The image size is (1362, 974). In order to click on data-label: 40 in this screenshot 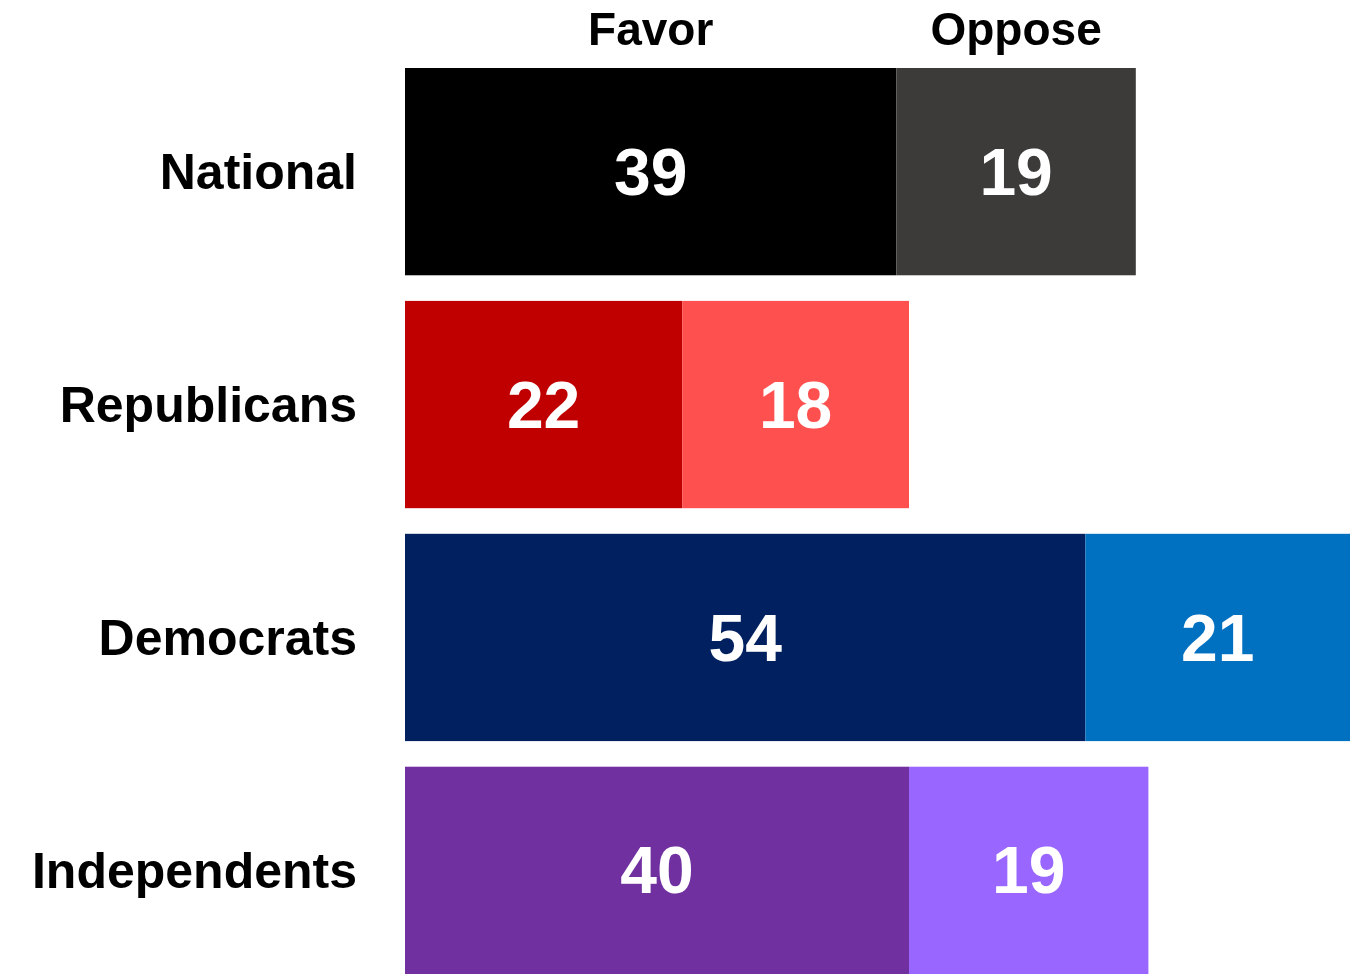, I will do `click(657, 870)`.